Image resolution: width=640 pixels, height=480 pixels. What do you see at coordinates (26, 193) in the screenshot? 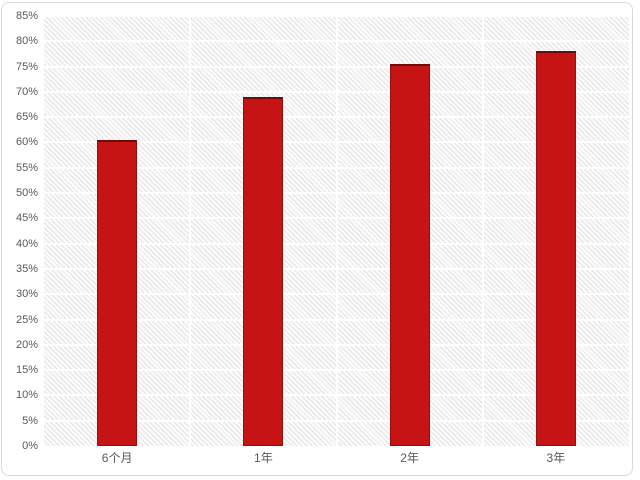
I see `y-tick-label: 50%` at bounding box center [26, 193].